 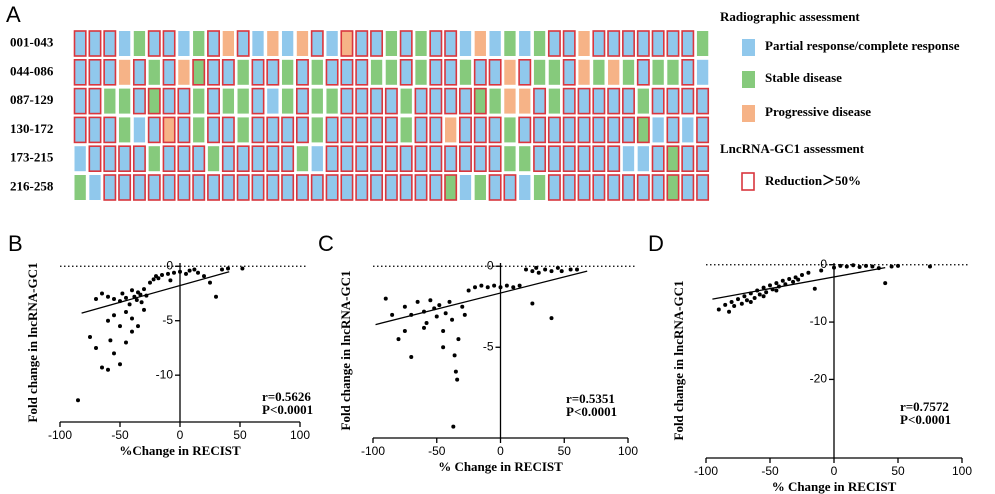 What do you see at coordinates (32, 99) in the screenshot?
I see `row-label: 087-129` at bounding box center [32, 99].